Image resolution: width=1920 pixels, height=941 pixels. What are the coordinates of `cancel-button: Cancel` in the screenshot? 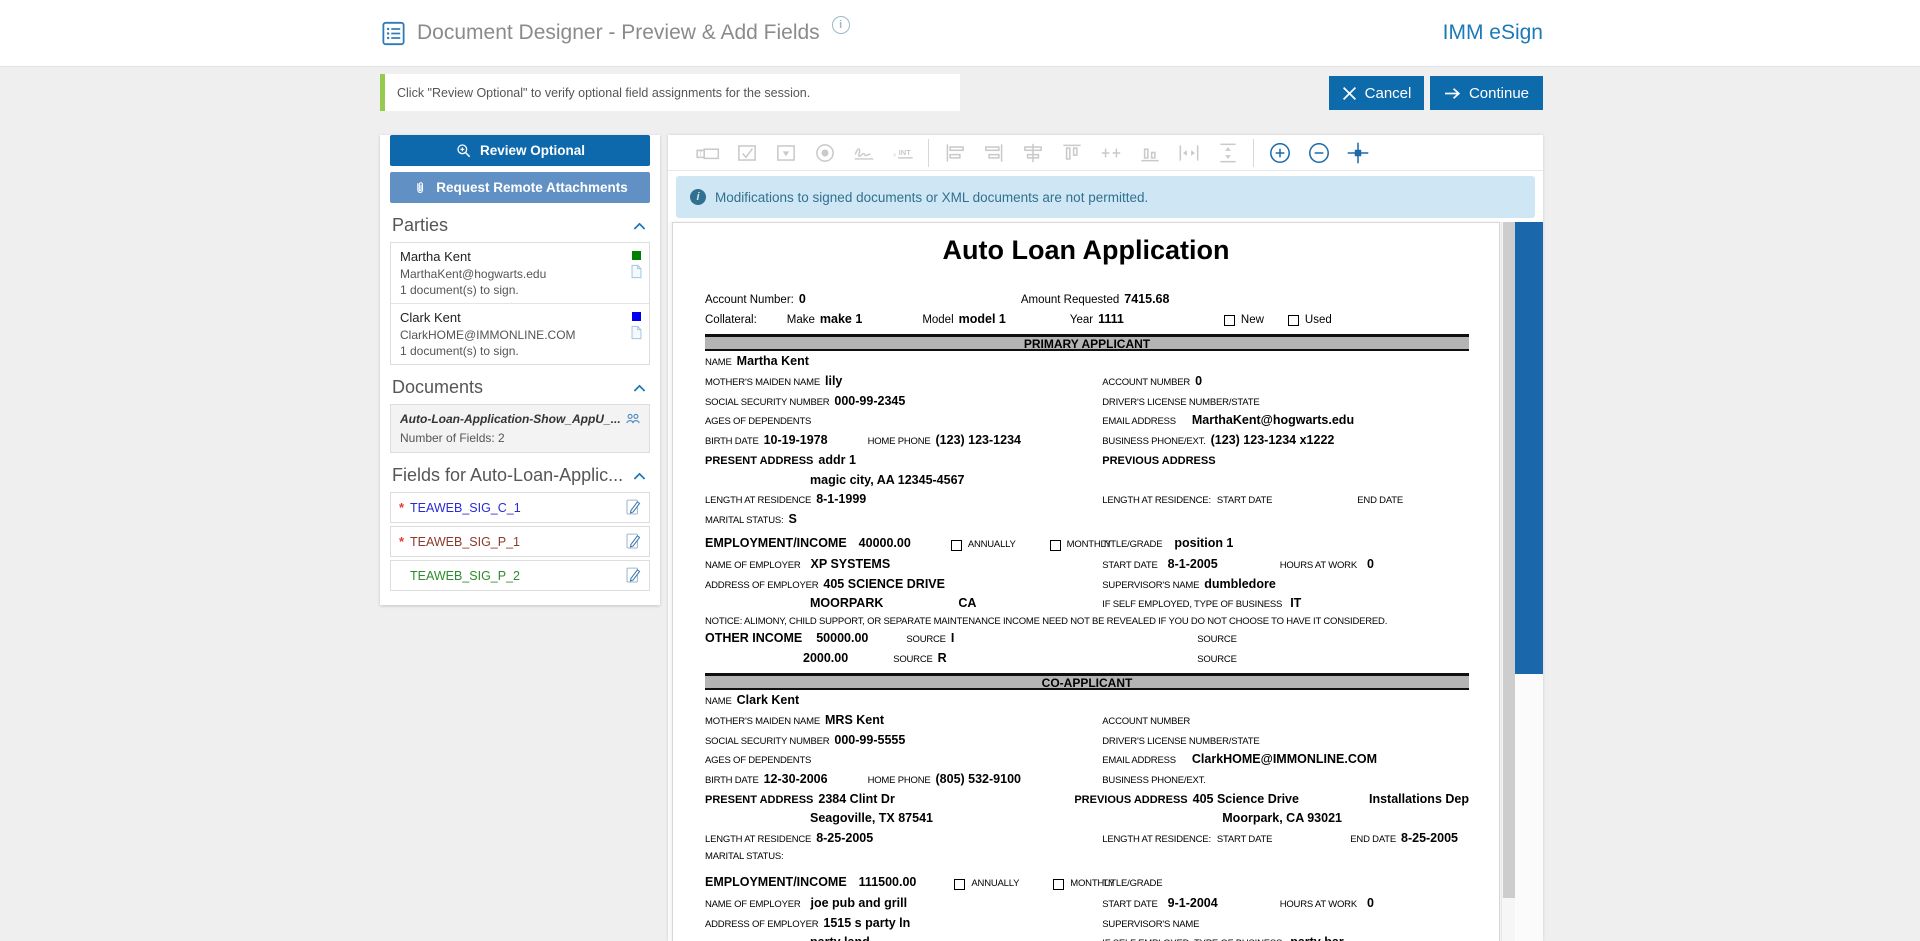 It's located at (1376, 93).